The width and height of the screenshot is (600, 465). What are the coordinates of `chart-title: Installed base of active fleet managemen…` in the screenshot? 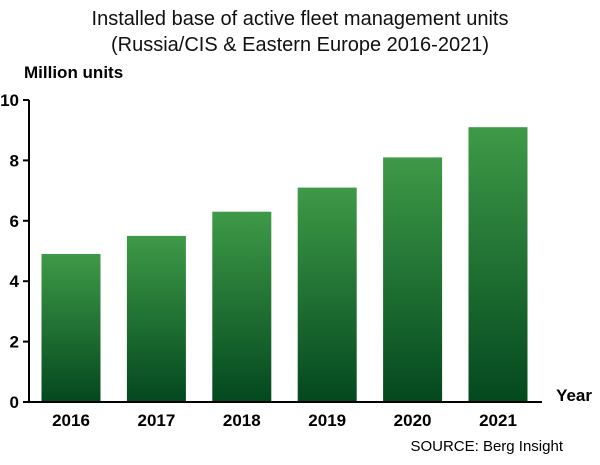 It's located at (300, 19).